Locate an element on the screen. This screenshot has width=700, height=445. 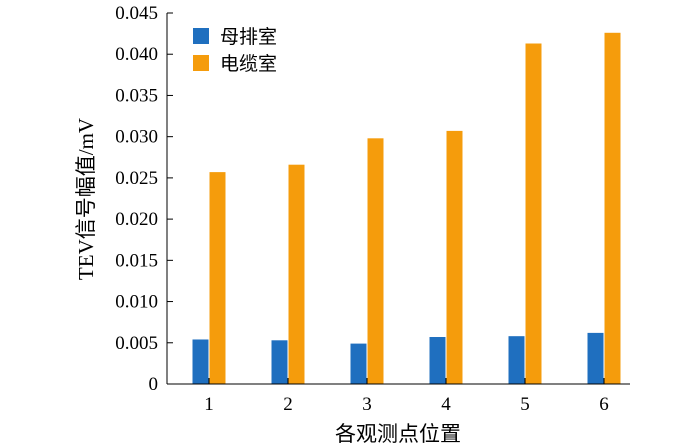
y-tick-label: 0.005 is located at coordinates (136, 343).